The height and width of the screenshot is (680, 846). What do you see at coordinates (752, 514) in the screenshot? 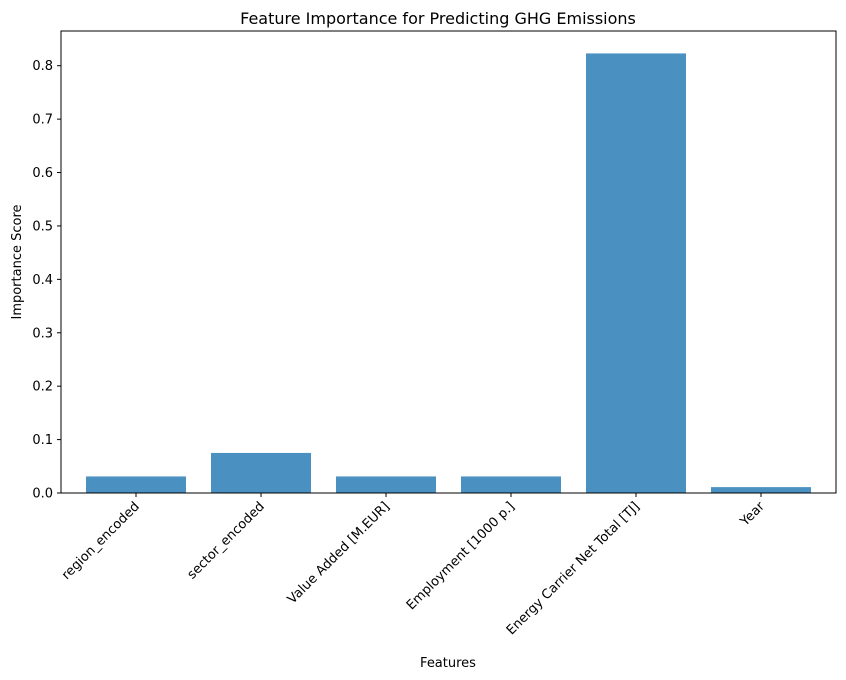
I see `x-tick-label-5: Year` at bounding box center [752, 514].